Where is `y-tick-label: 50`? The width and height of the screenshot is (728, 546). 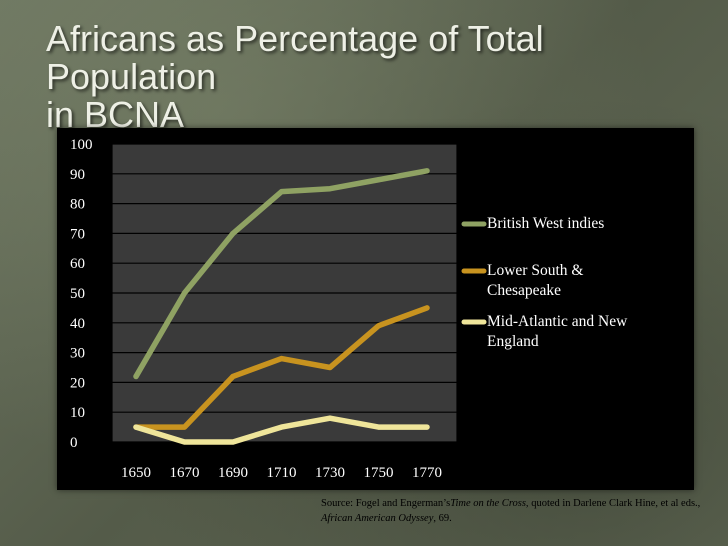
y-tick-label: 50 is located at coordinates (77, 294).